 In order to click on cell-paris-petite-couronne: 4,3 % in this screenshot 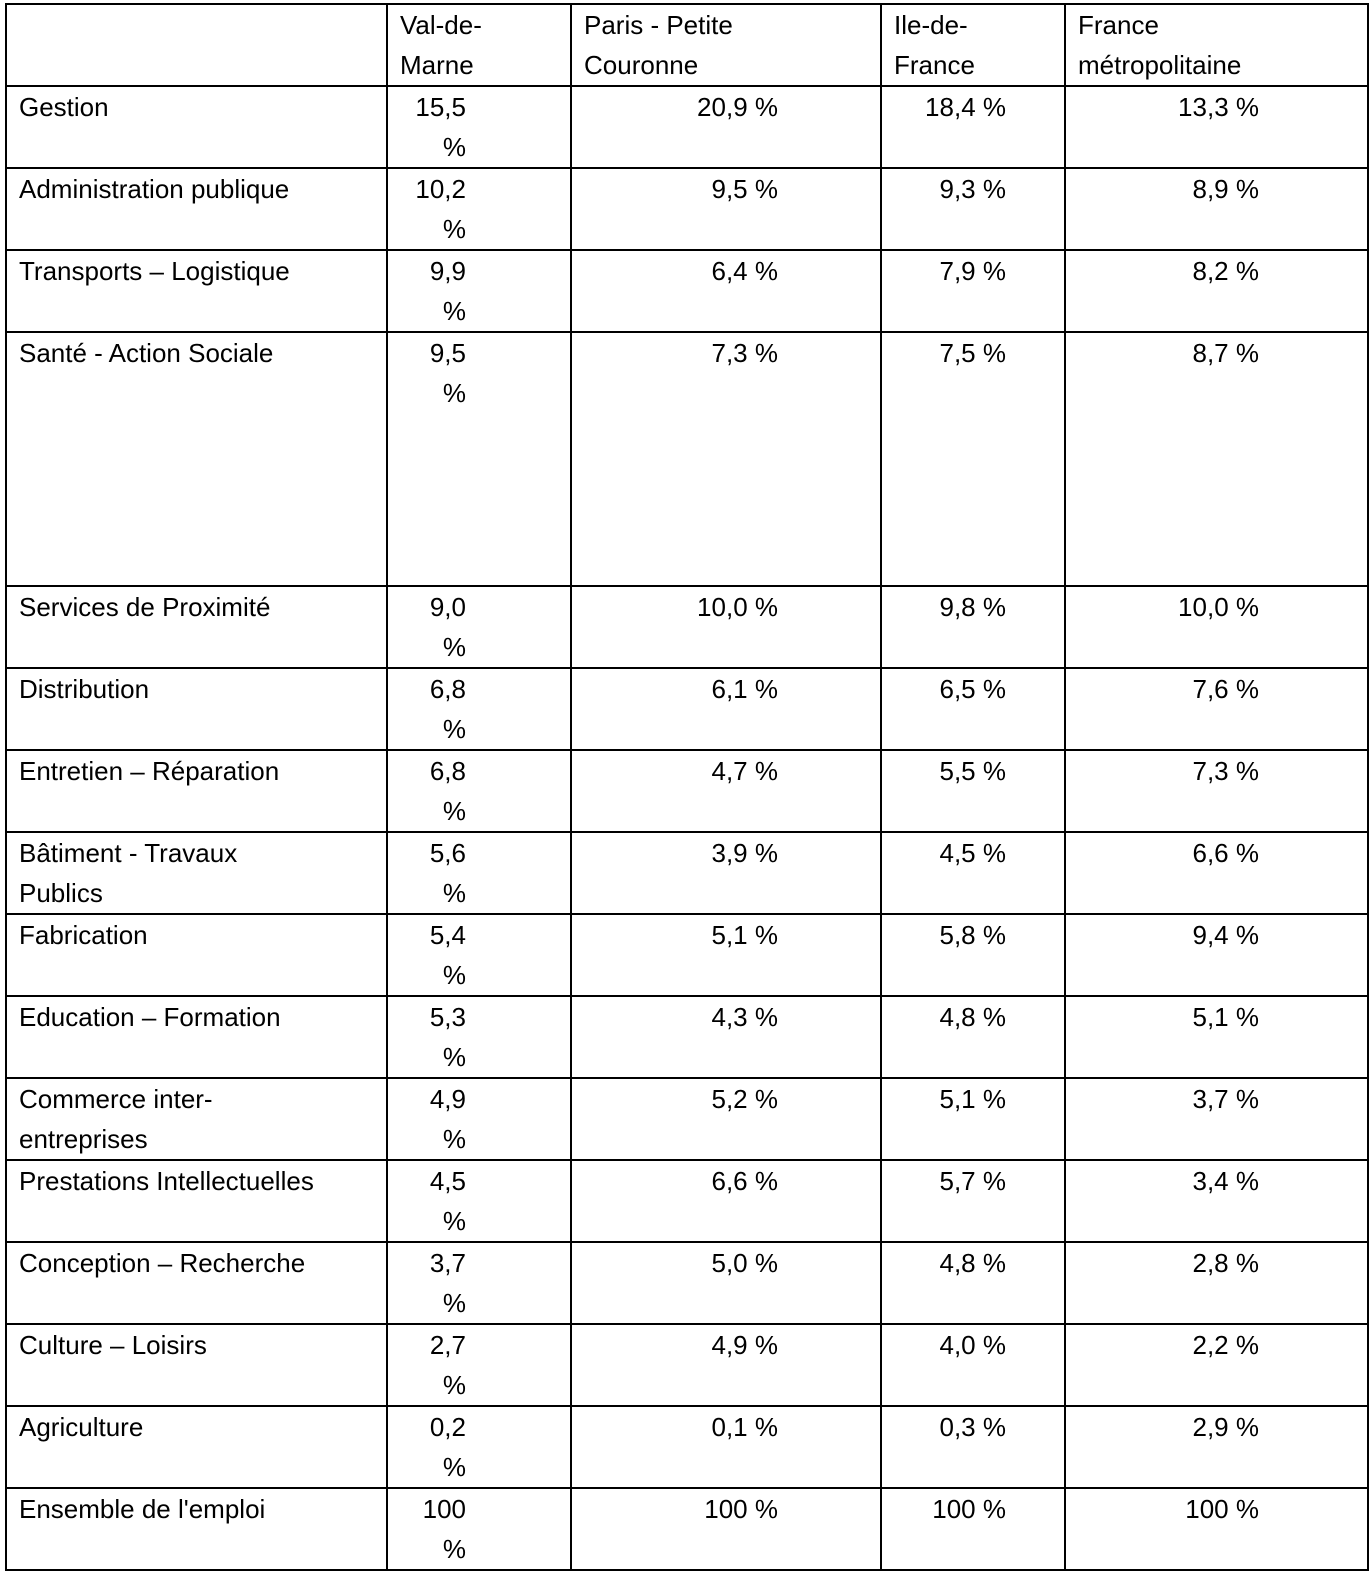, I will do `click(726, 1037)`.